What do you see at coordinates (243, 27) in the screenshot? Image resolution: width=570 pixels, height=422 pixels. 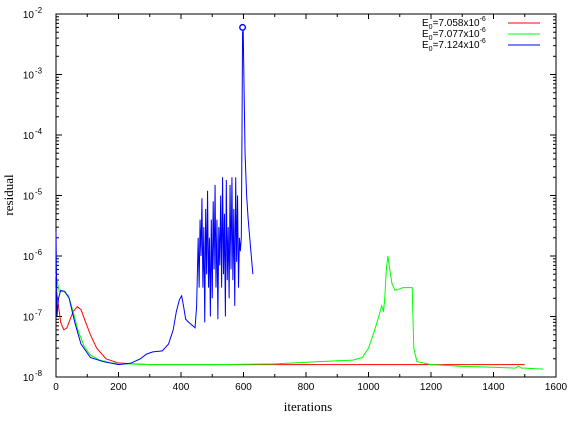 I see `highlight-point` at bounding box center [243, 27].